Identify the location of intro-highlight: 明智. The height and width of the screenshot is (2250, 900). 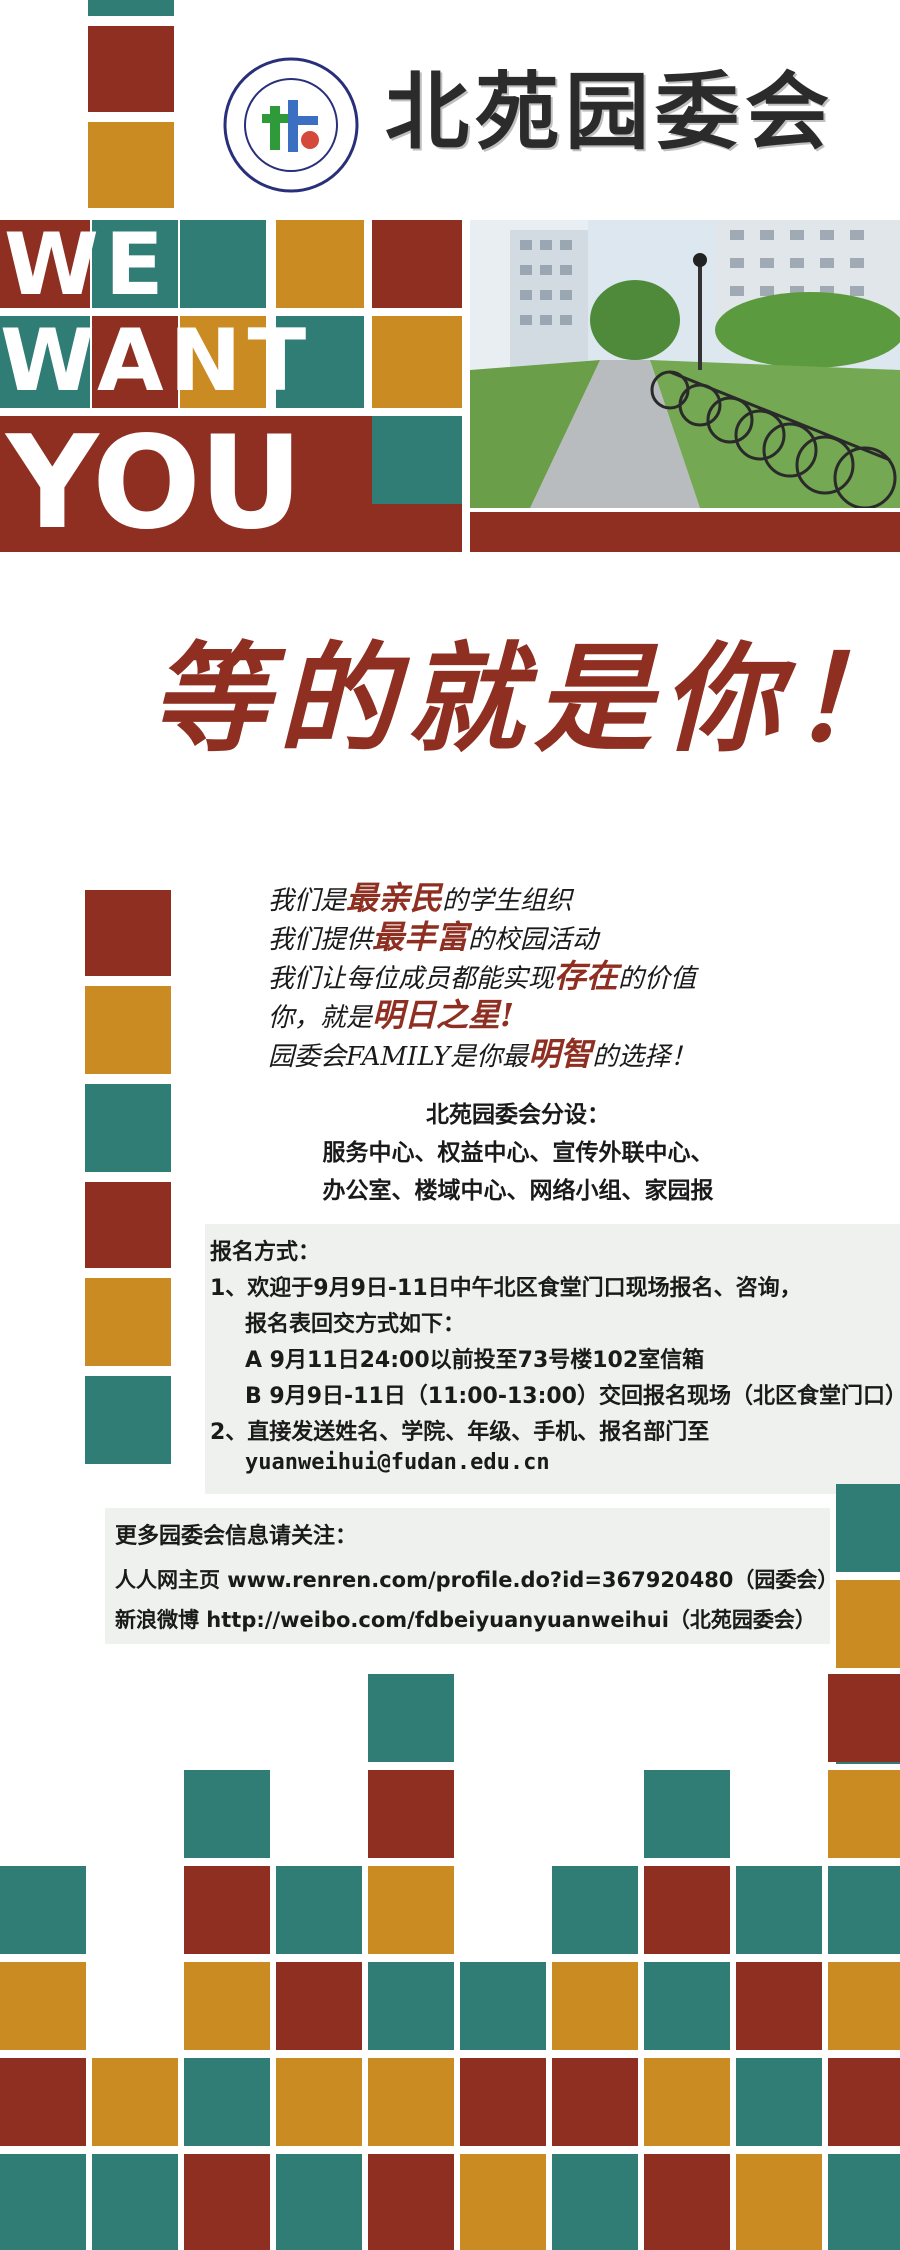
(560, 1054).